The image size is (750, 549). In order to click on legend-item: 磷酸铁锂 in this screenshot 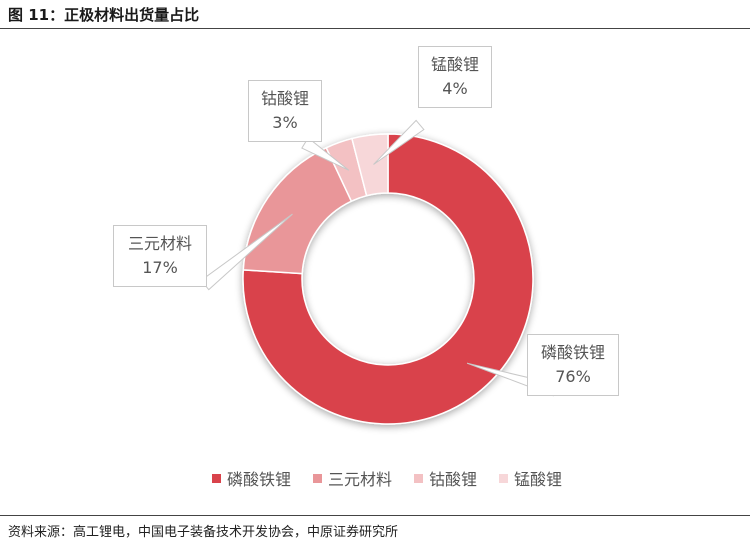, I will do `click(251, 478)`.